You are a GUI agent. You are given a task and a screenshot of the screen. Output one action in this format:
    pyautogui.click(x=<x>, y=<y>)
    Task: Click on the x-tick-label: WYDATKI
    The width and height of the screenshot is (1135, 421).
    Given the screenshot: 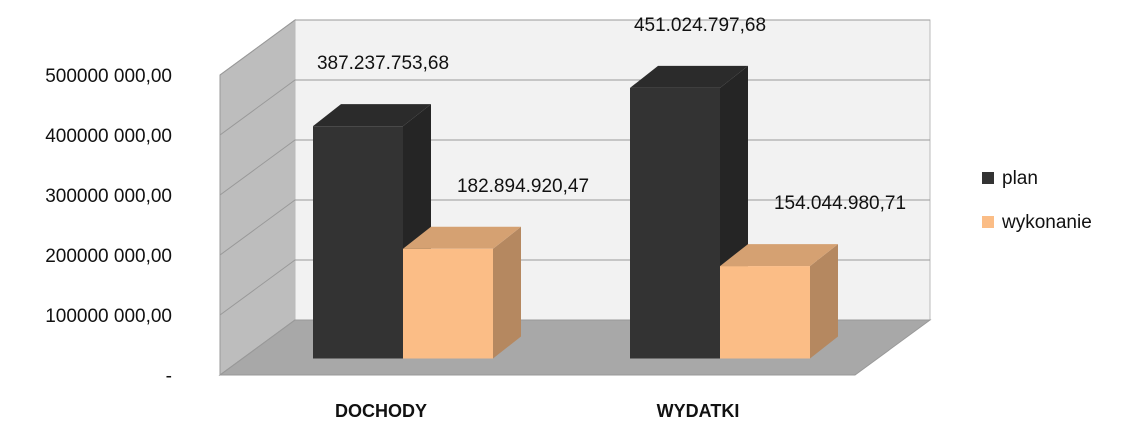 What is the action you would take?
    pyautogui.click(x=698, y=411)
    